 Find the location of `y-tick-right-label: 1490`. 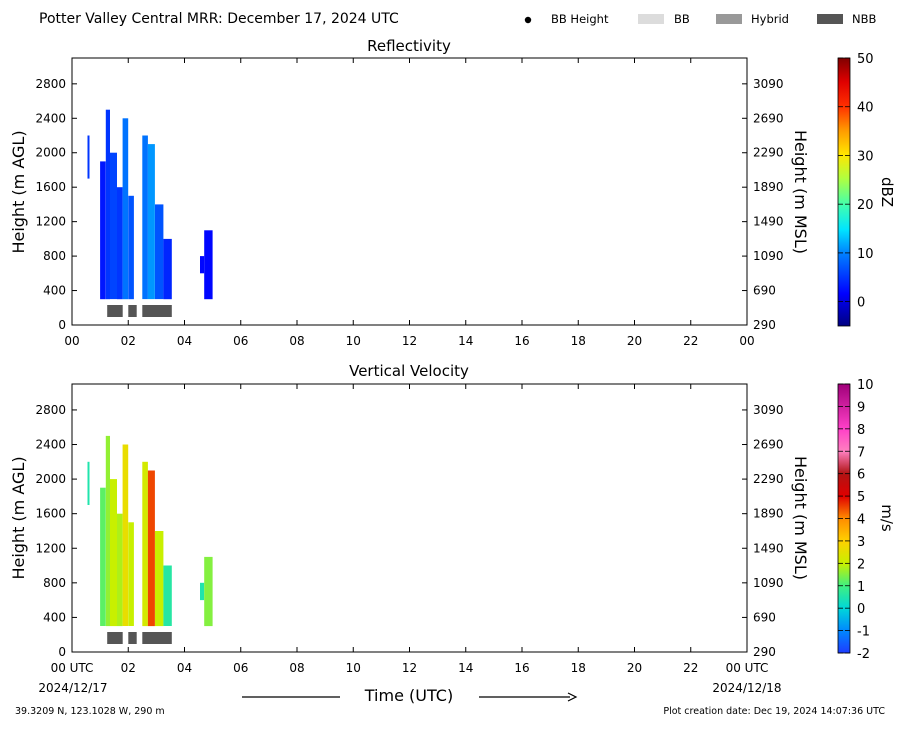

y-tick-right-label: 1490 is located at coordinates (768, 548).